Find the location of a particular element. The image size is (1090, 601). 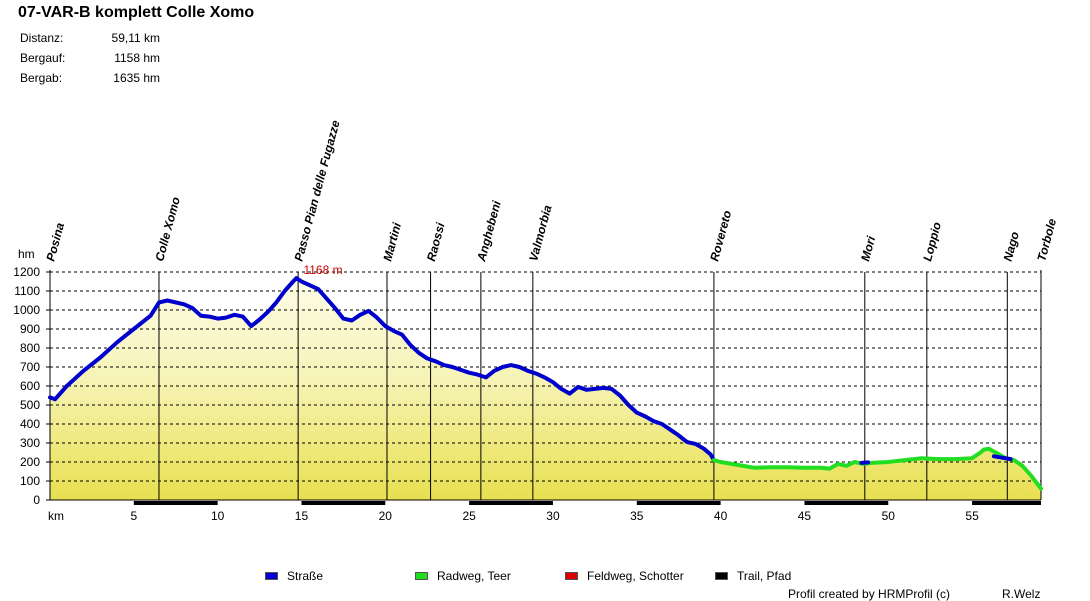

legend-swatch-strasse is located at coordinates (271, 576).